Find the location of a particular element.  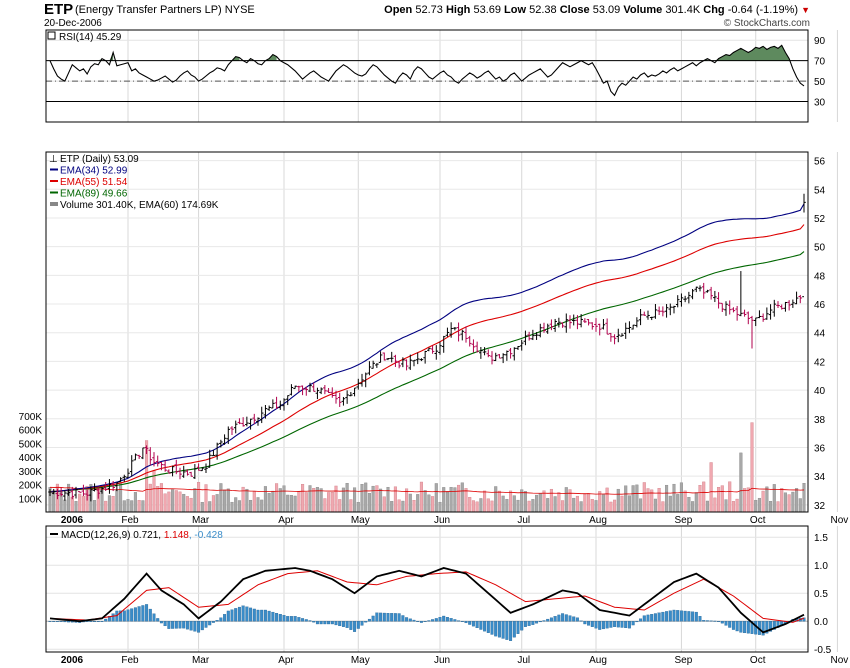

price-month-label: Feb is located at coordinates (130, 520).